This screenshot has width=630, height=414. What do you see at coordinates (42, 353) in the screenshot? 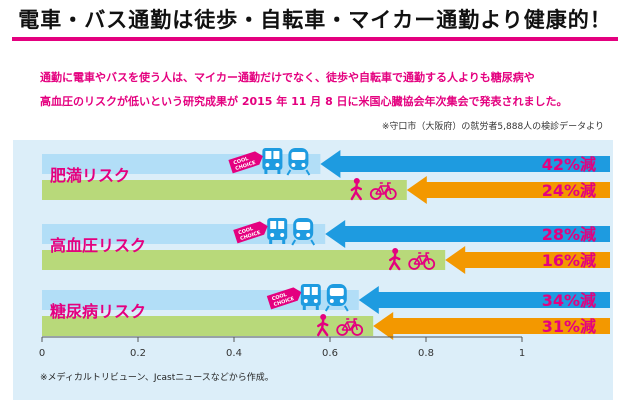
I see `x-tick-label: 0` at bounding box center [42, 353].